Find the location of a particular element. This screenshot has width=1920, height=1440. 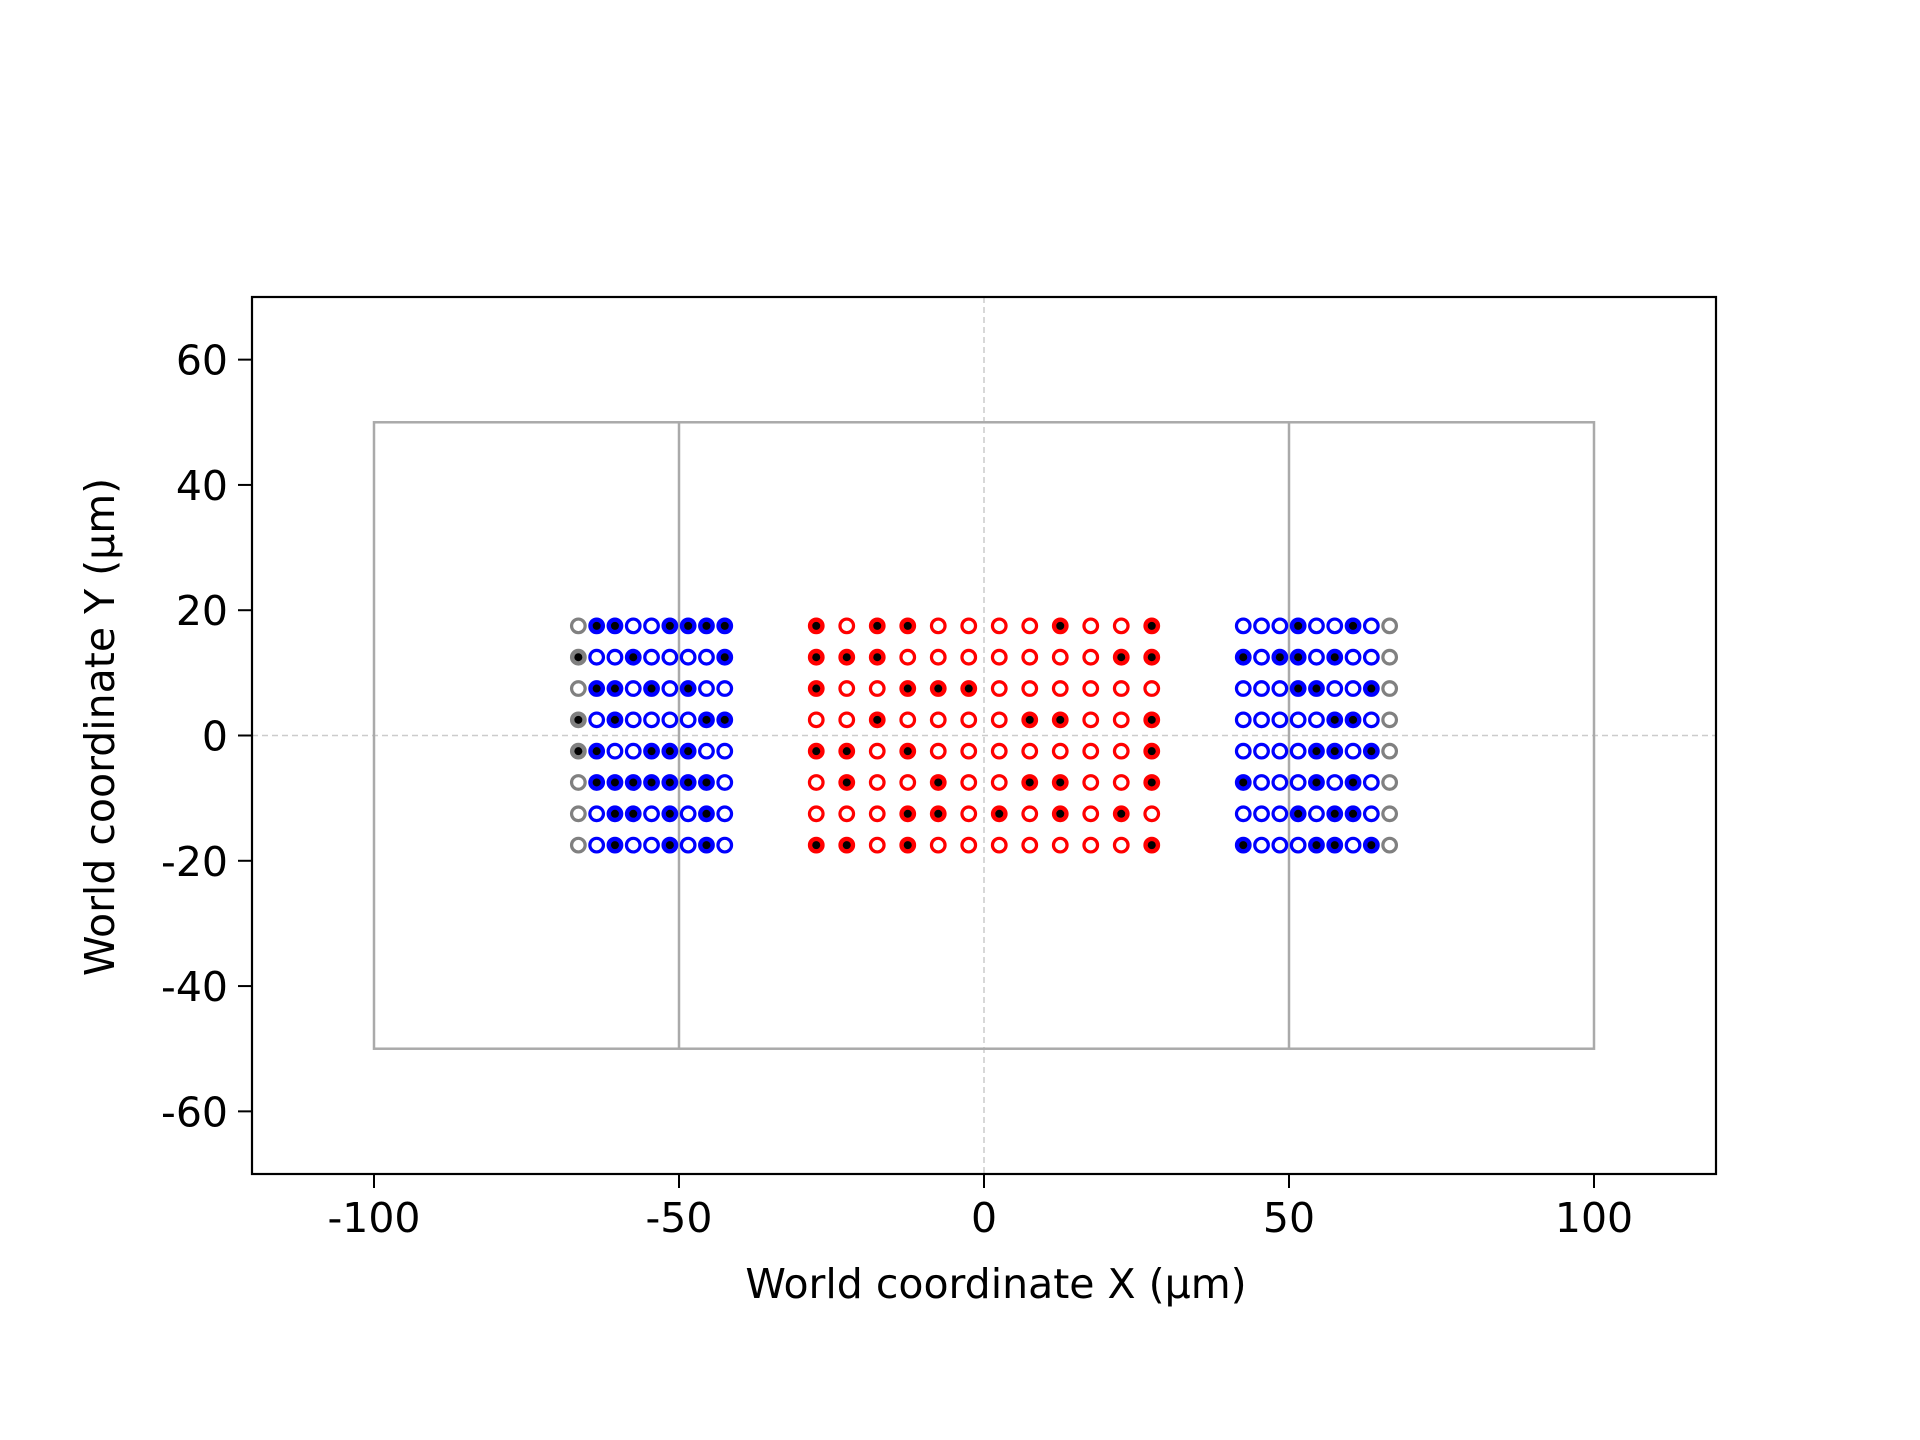

x-tick-label: 0 is located at coordinates (984, 1218).